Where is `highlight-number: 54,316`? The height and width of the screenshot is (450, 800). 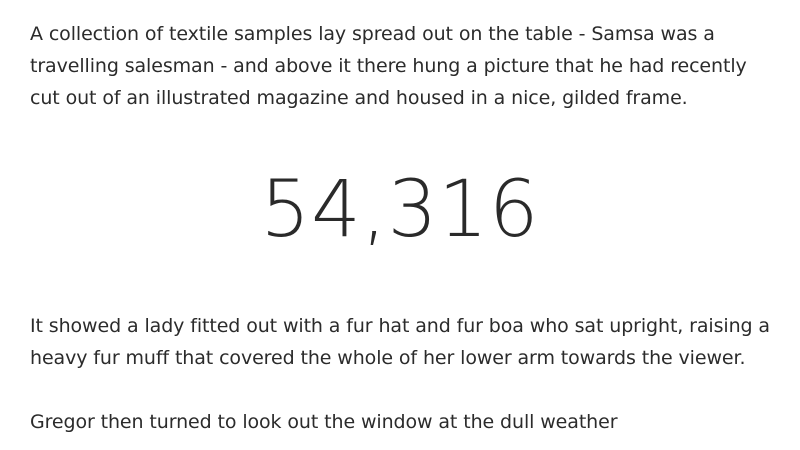
highlight-number: 54,316 is located at coordinates (400, 210).